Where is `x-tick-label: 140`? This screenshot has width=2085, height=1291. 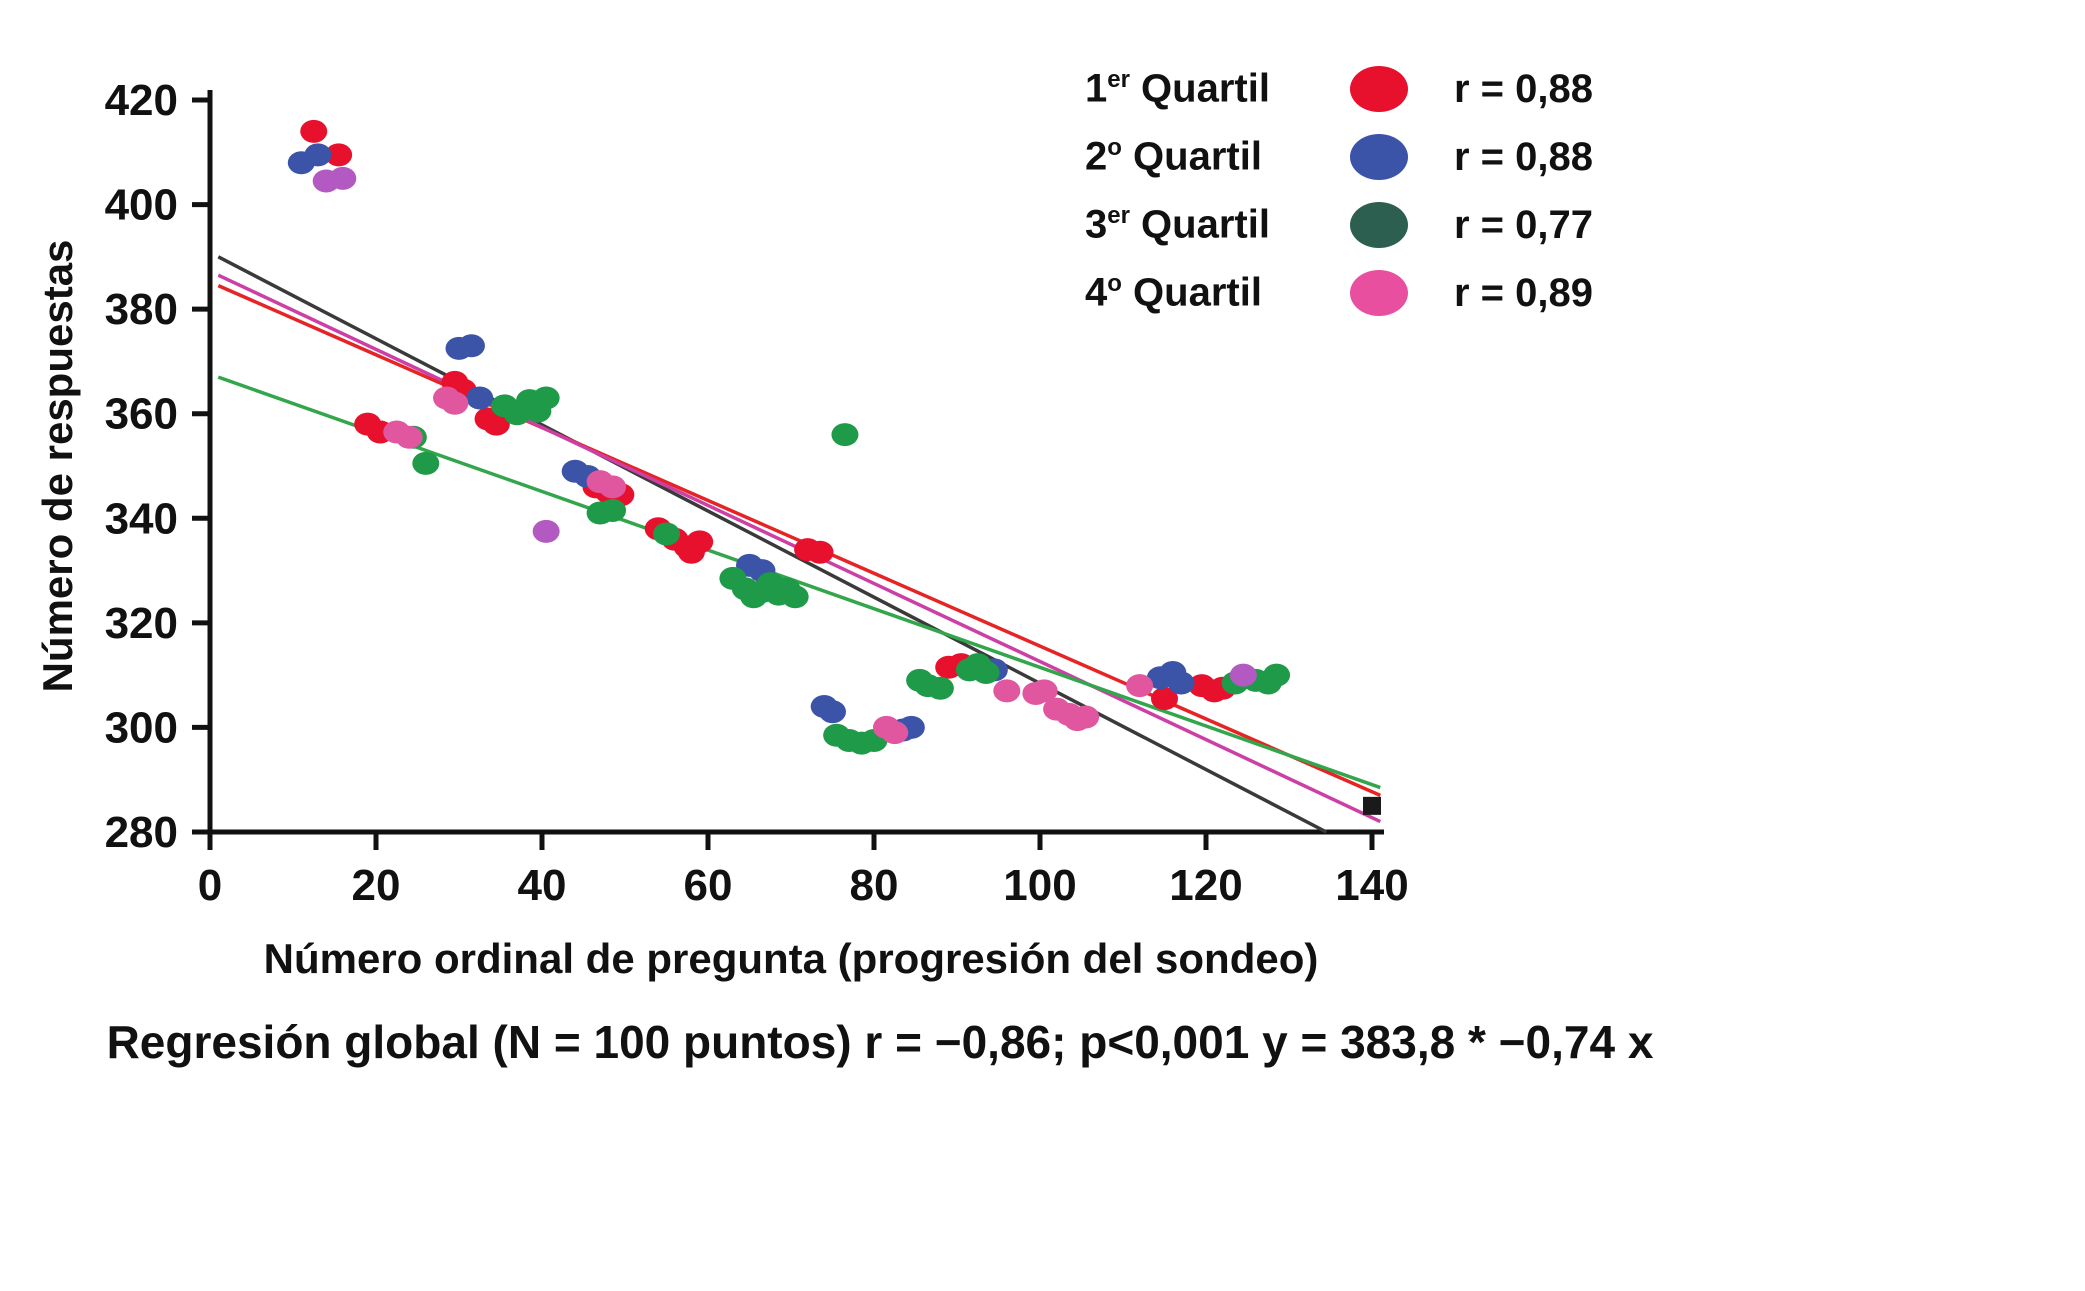 x-tick-label: 140 is located at coordinates (1371, 885).